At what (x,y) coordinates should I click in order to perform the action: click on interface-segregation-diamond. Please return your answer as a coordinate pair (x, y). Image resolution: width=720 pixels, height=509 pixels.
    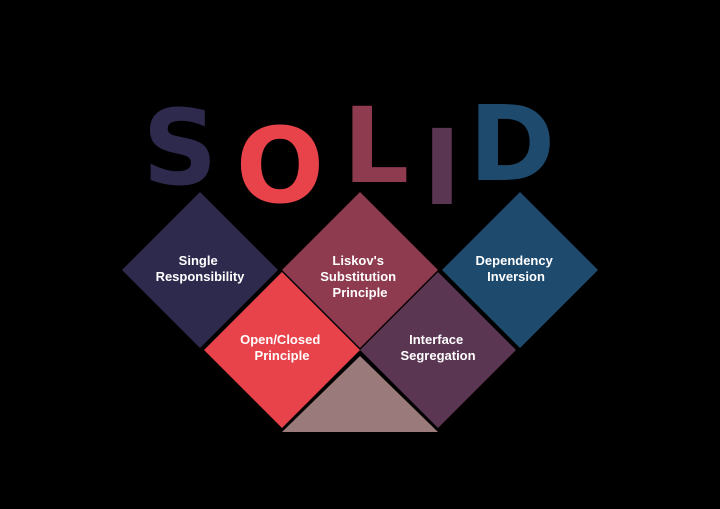
    Looking at the image, I should click on (438, 350).